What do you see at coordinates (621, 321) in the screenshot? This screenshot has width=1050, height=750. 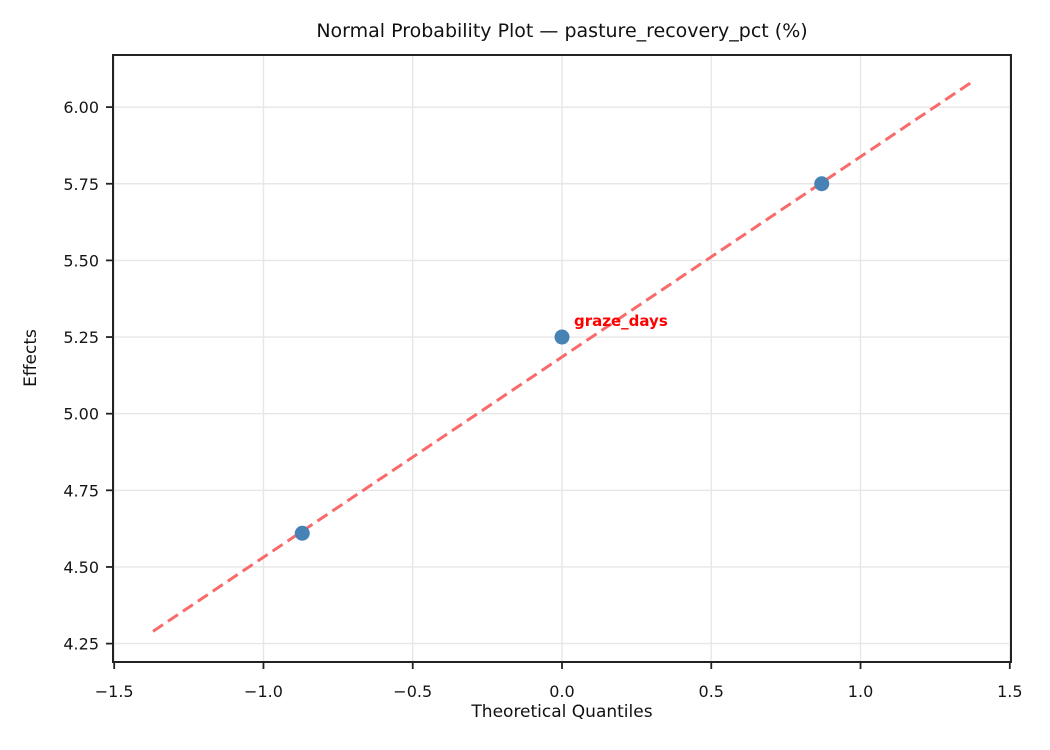 I see `point-annotation-graze-days: graze_days` at bounding box center [621, 321].